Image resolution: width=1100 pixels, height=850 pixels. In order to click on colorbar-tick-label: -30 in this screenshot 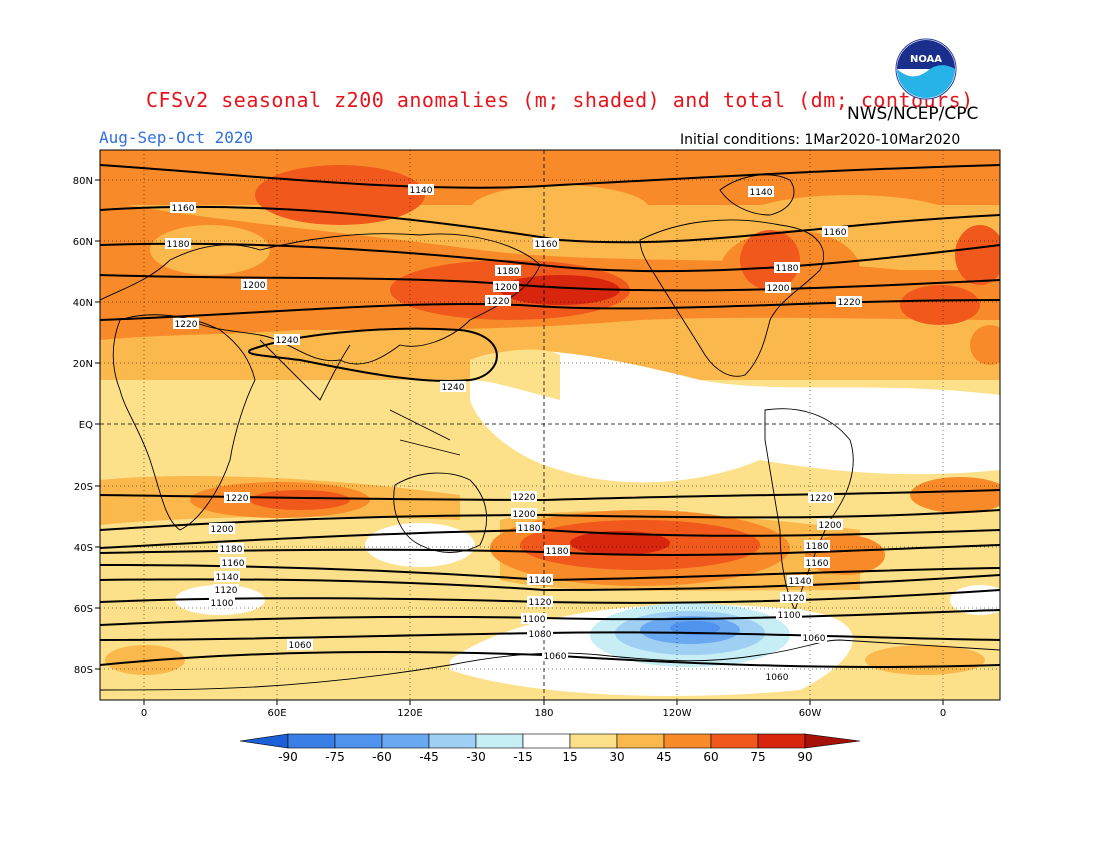, I will do `click(476, 757)`.